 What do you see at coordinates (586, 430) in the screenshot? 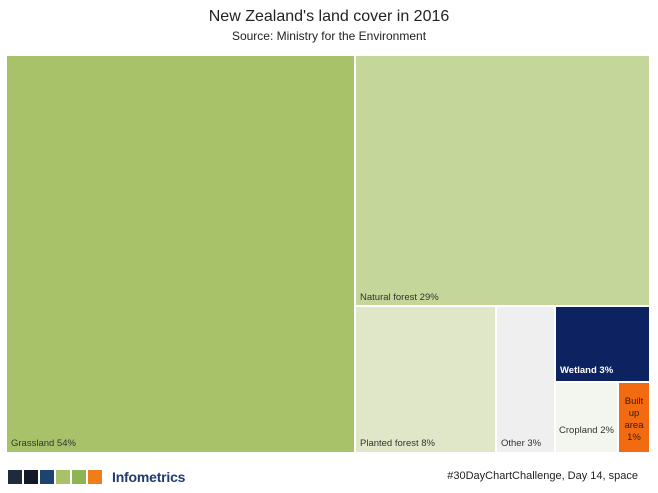
I see `treemap-label-cropland: Cropland 2%` at bounding box center [586, 430].